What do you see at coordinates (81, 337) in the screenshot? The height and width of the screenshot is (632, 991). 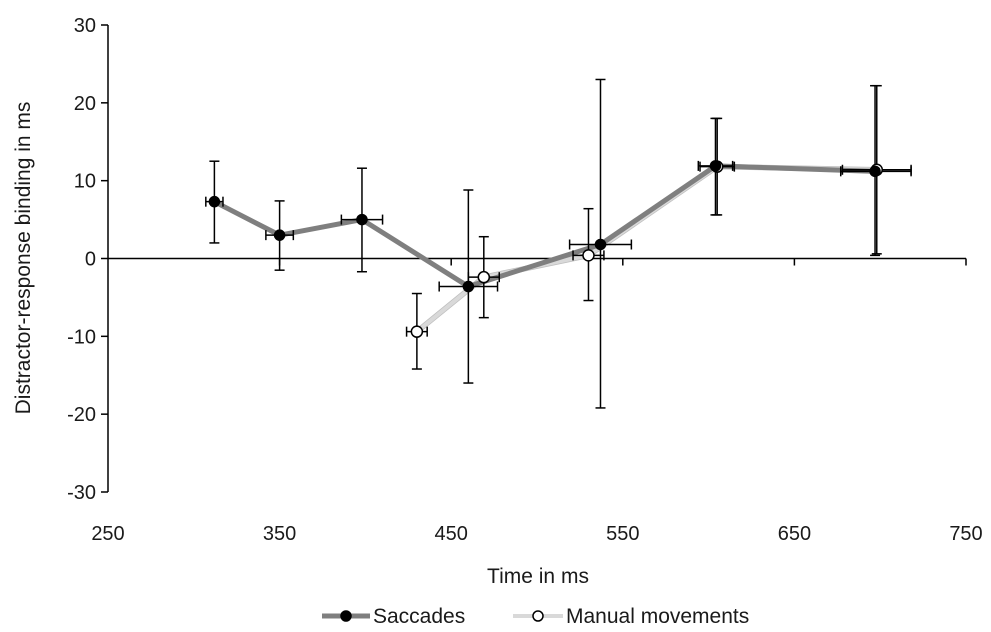 I see `y-tick-label: -10` at bounding box center [81, 337].